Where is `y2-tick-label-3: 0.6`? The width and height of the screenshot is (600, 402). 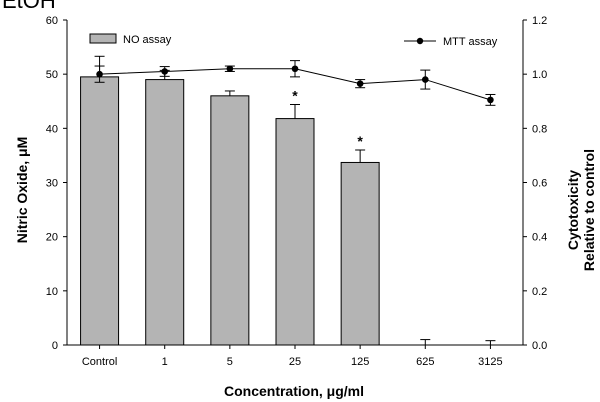
y2-tick-label-3: 0.6 is located at coordinates (539, 184).